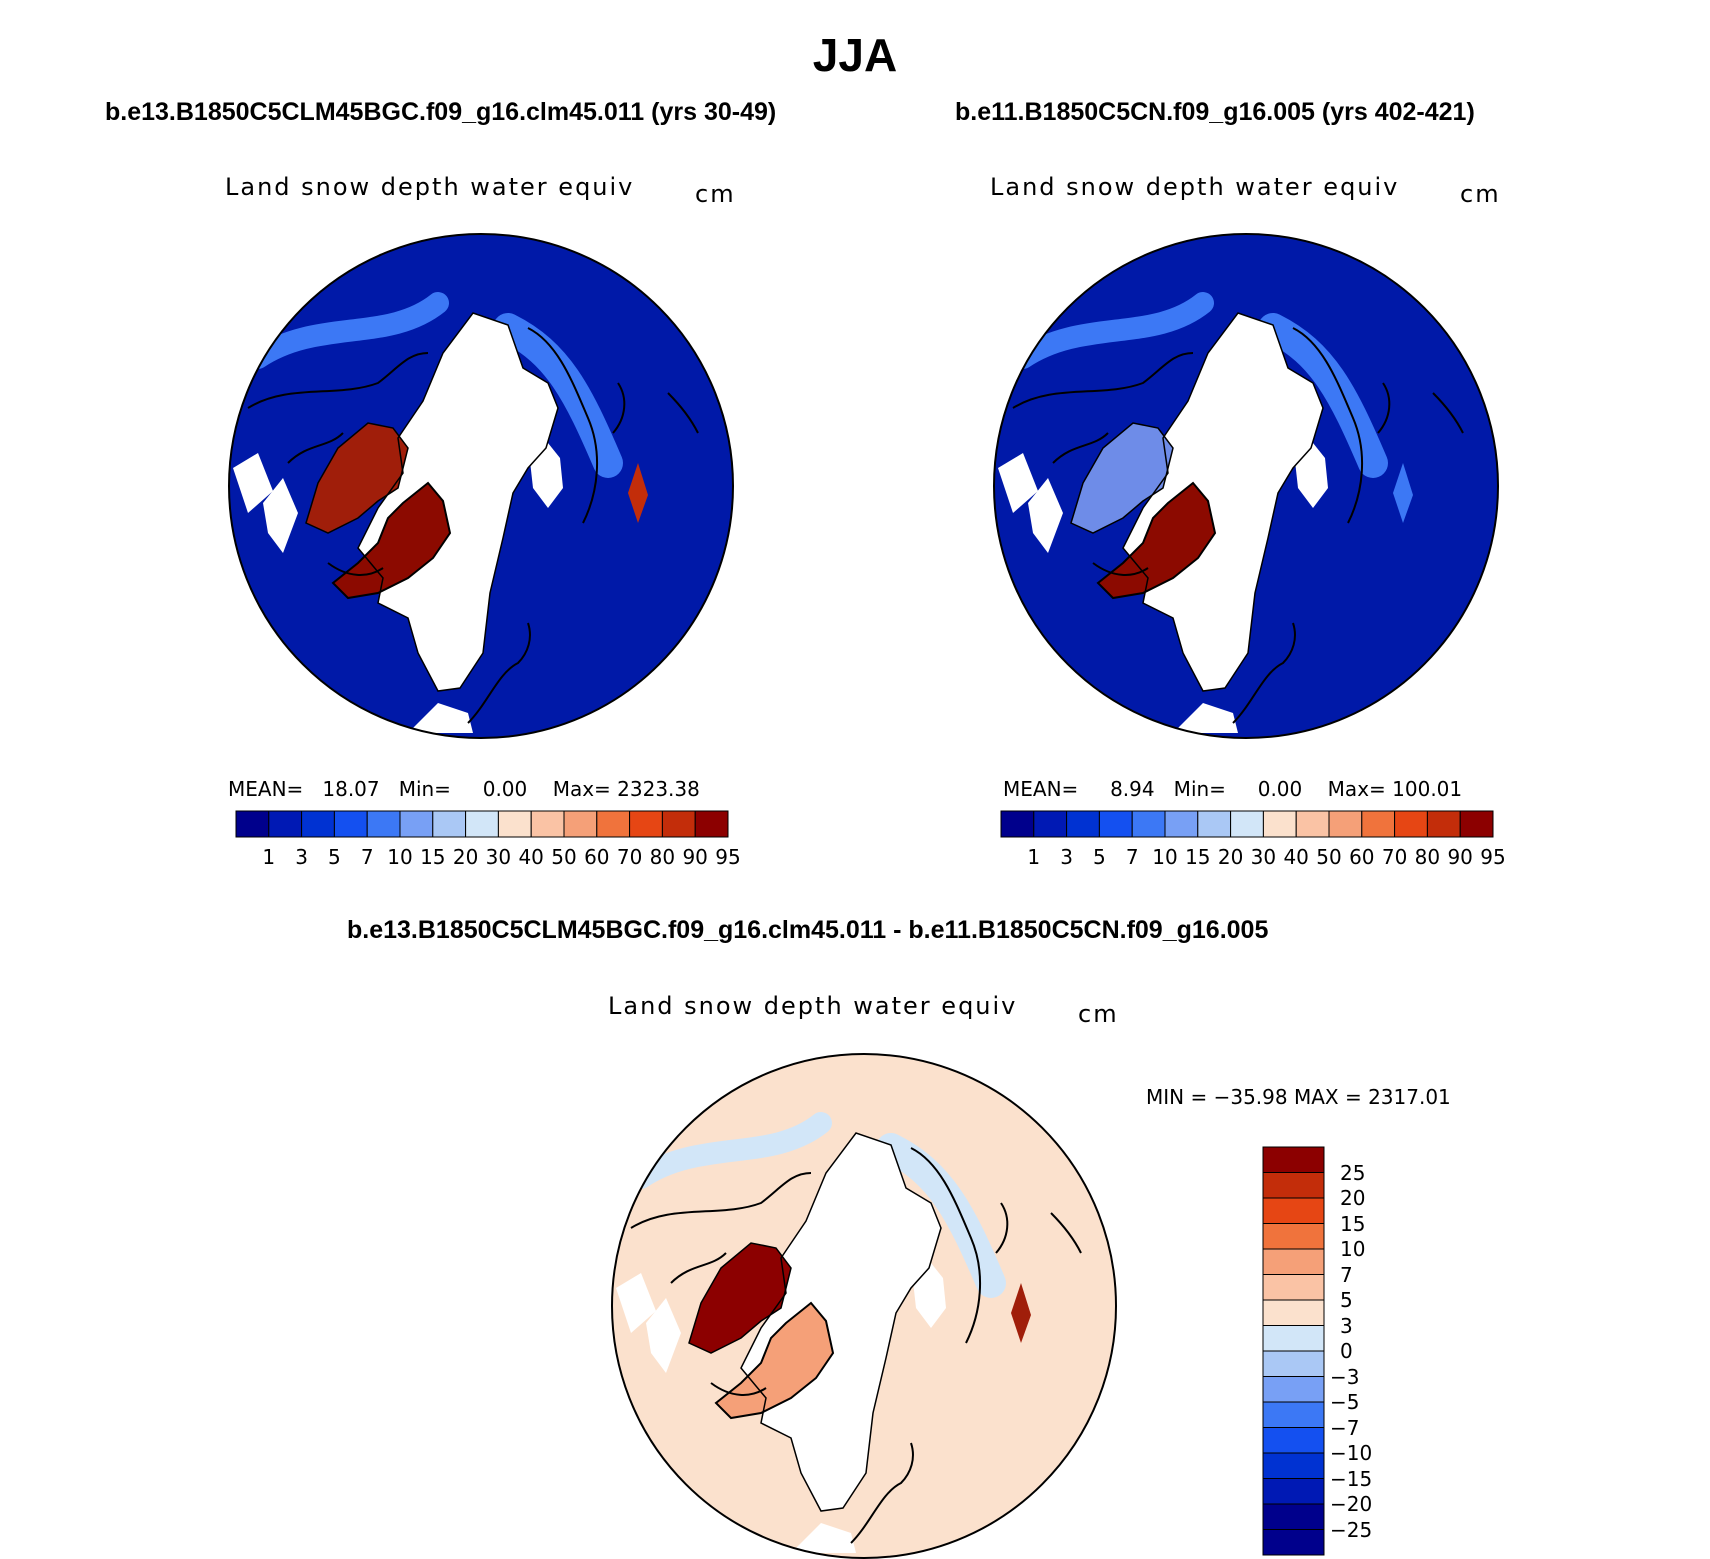 The image size is (1710, 1559). Describe the element at coordinates (855, 55) in the screenshot. I see `figure-title: JJA` at that location.